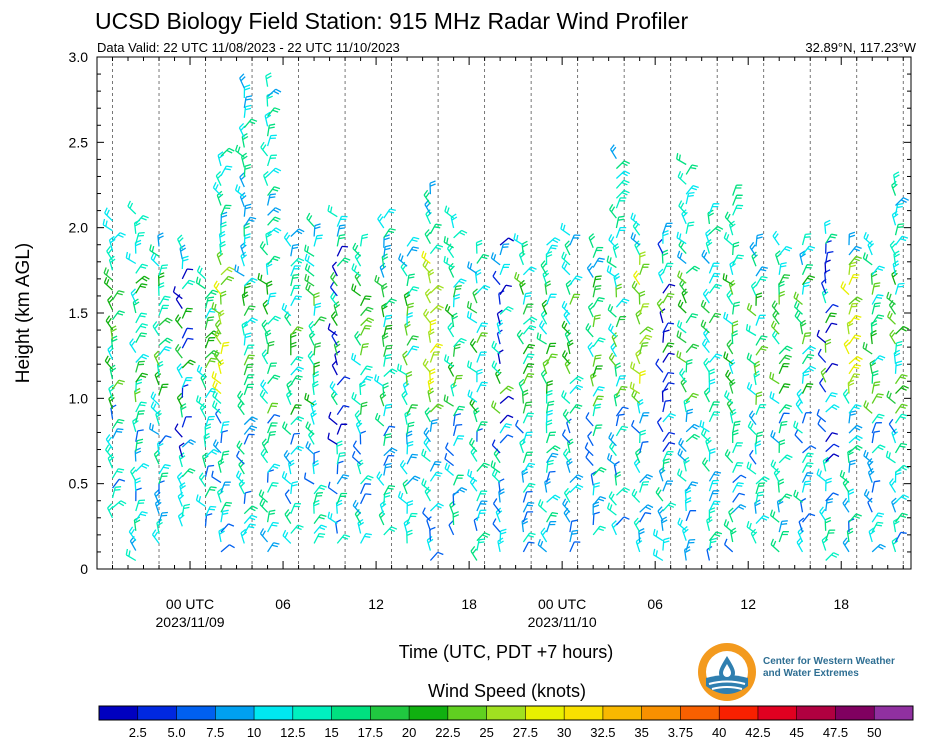 The height and width of the screenshot is (747, 927). Describe the element at coordinates (79, 484) in the screenshot. I see `y-tick-label: 0.5` at that location.